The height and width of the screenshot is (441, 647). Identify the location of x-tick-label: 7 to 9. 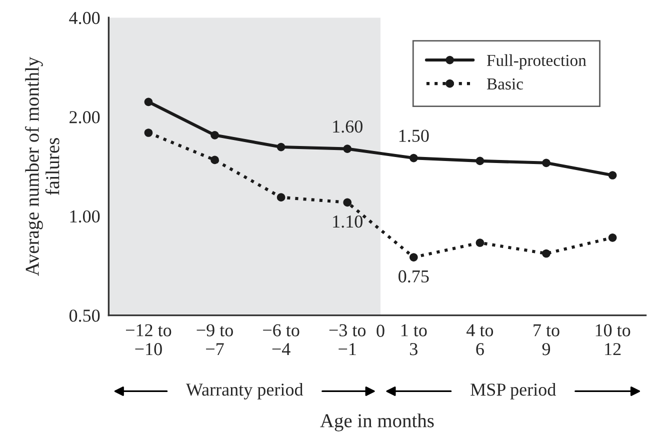
(547, 340).